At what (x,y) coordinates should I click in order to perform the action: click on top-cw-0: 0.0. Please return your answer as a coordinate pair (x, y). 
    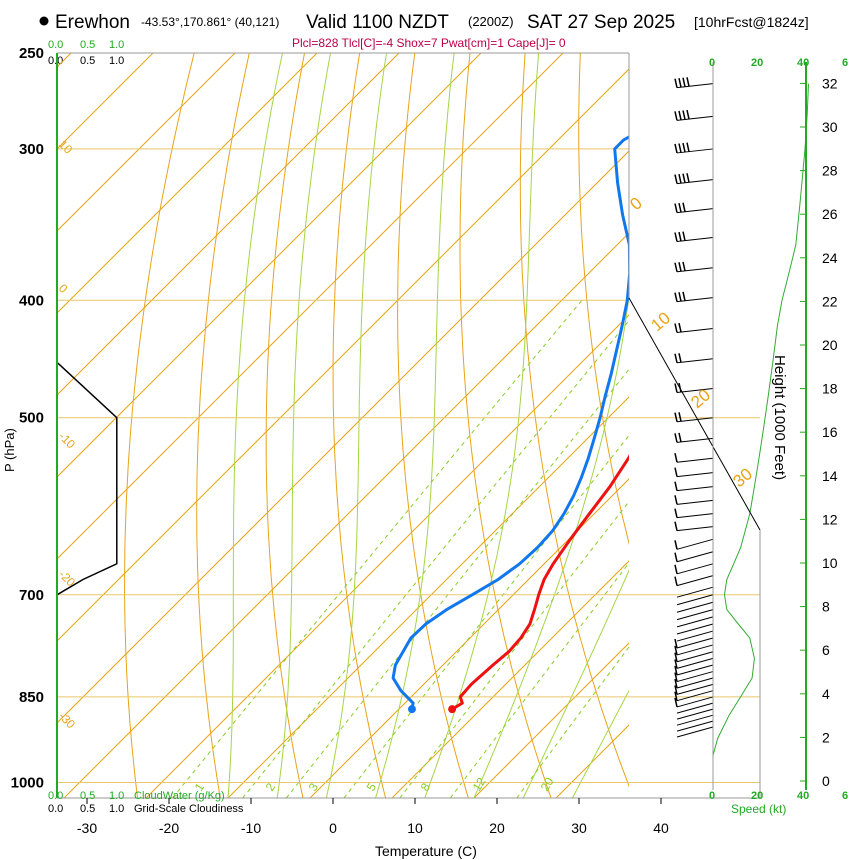
    Looking at the image, I should click on (55, 45).